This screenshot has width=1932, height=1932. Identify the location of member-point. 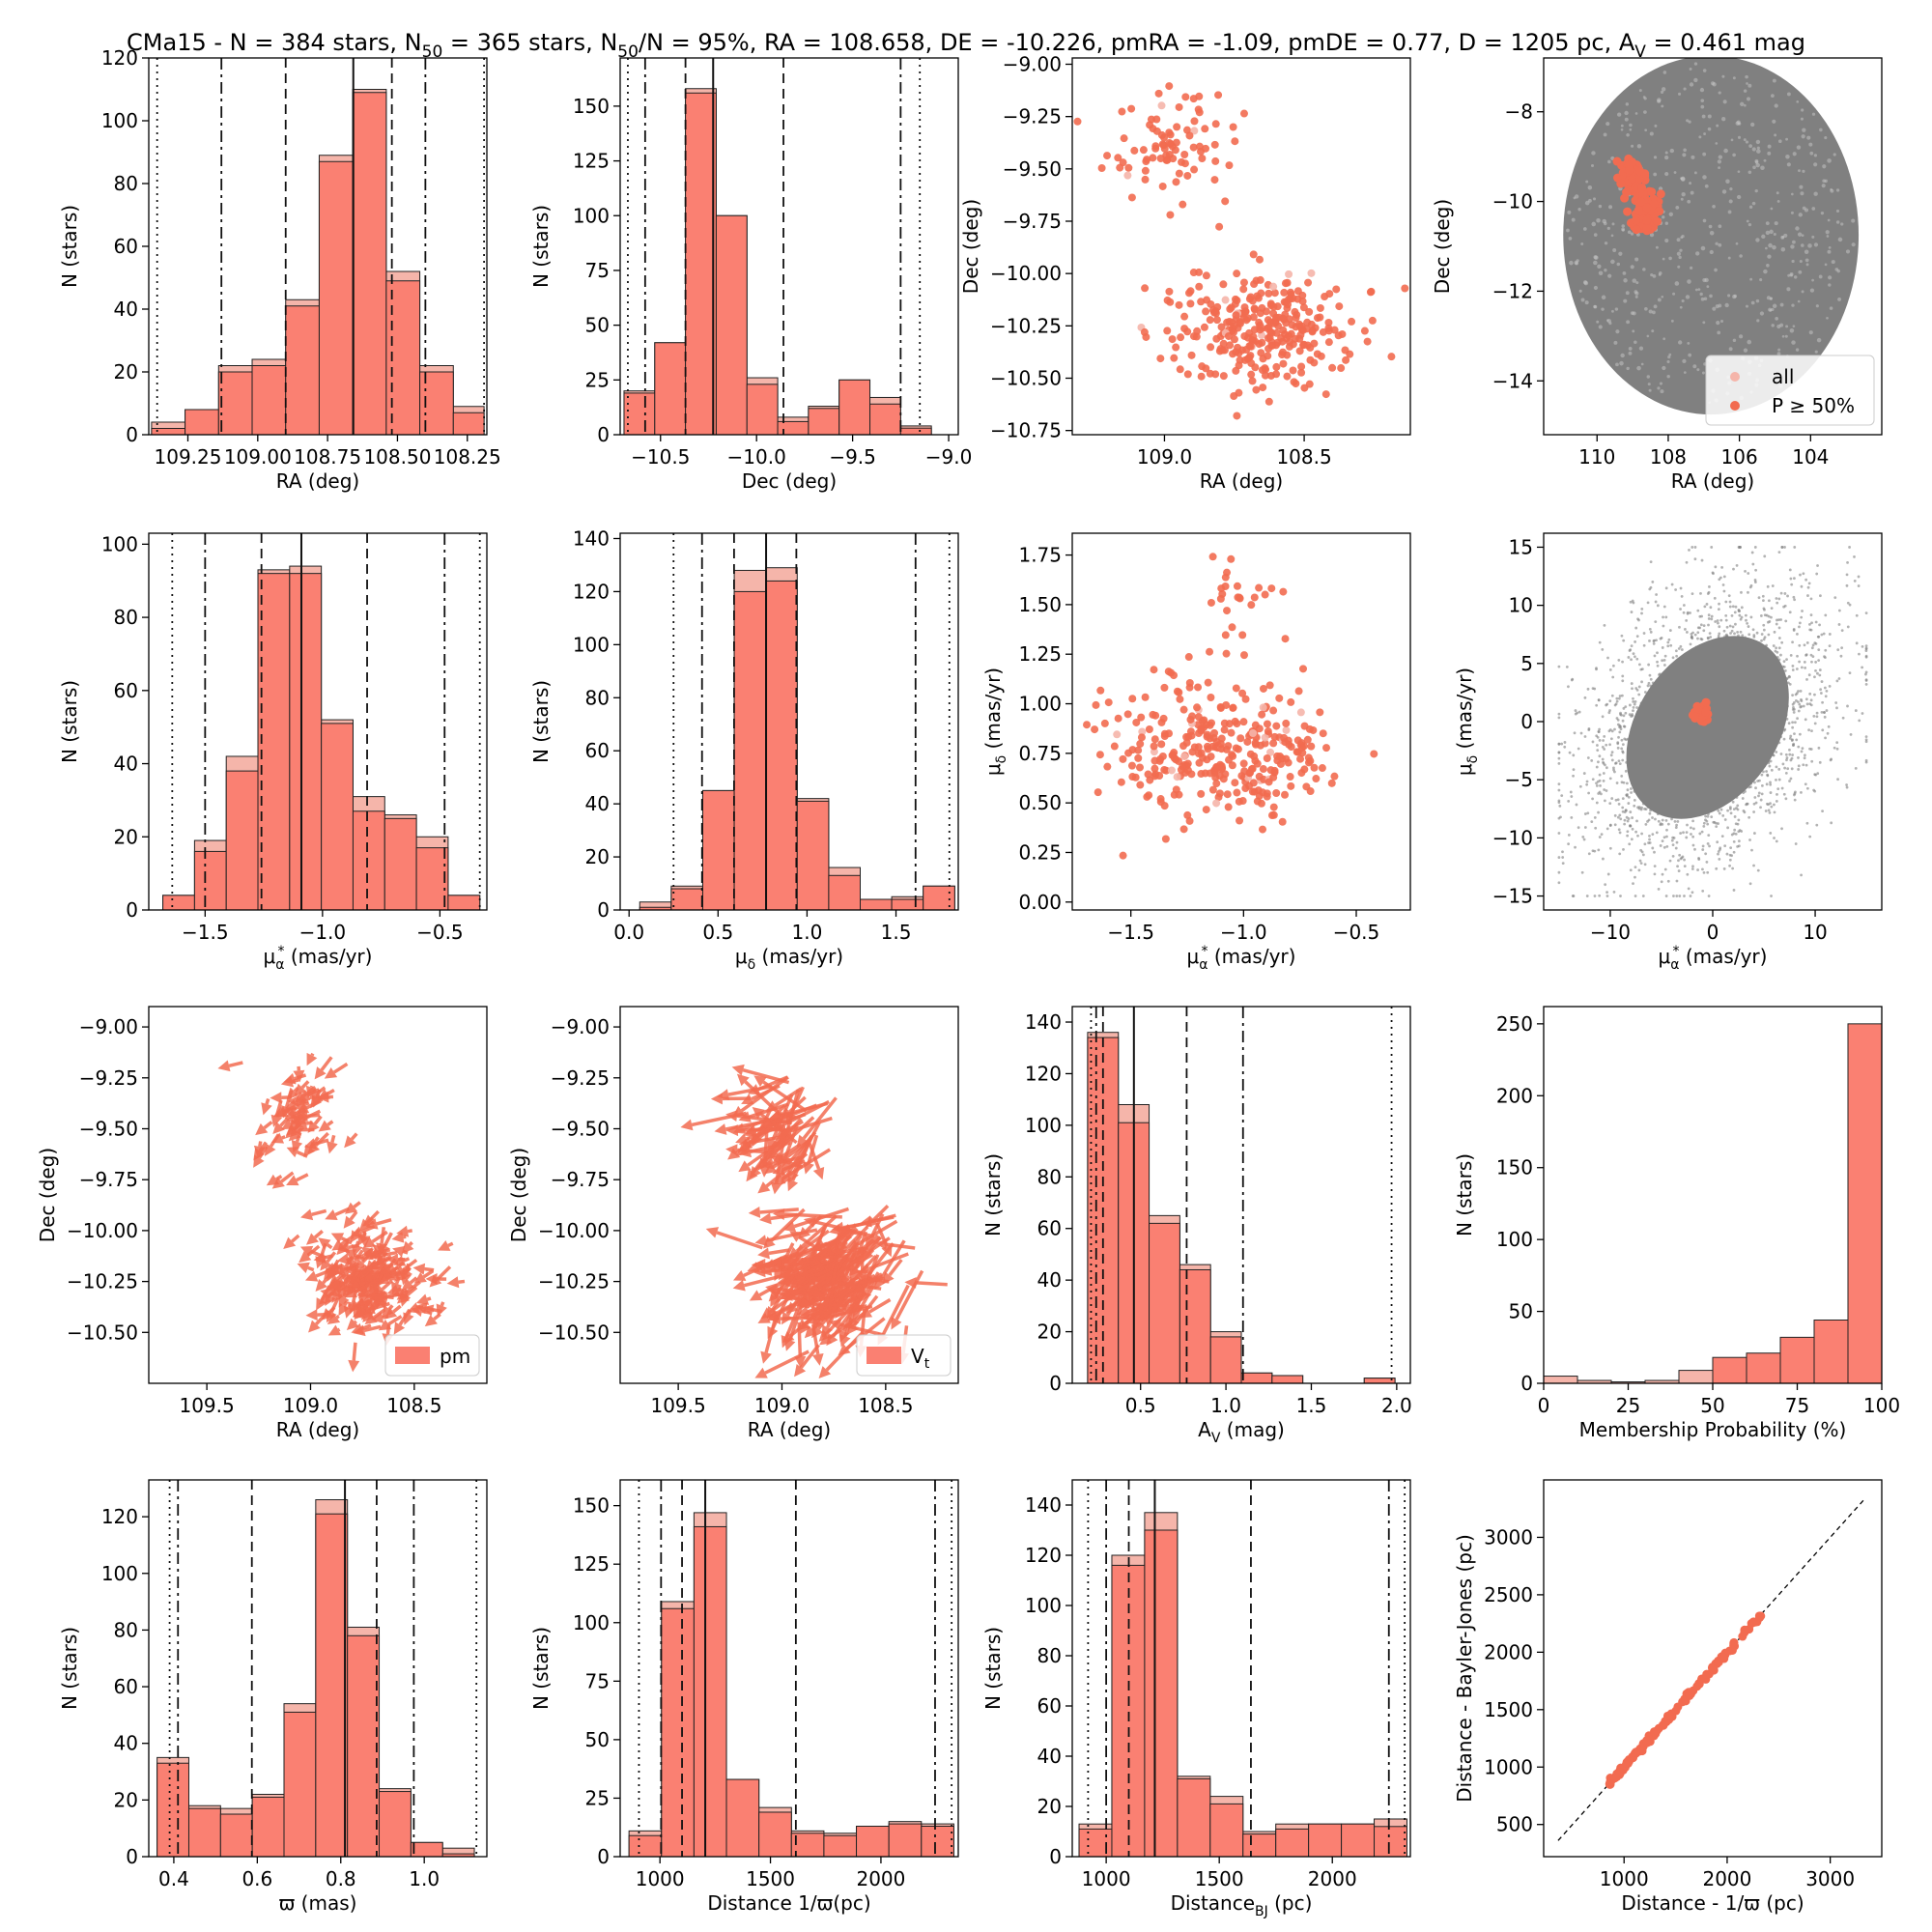
(1632, 179).